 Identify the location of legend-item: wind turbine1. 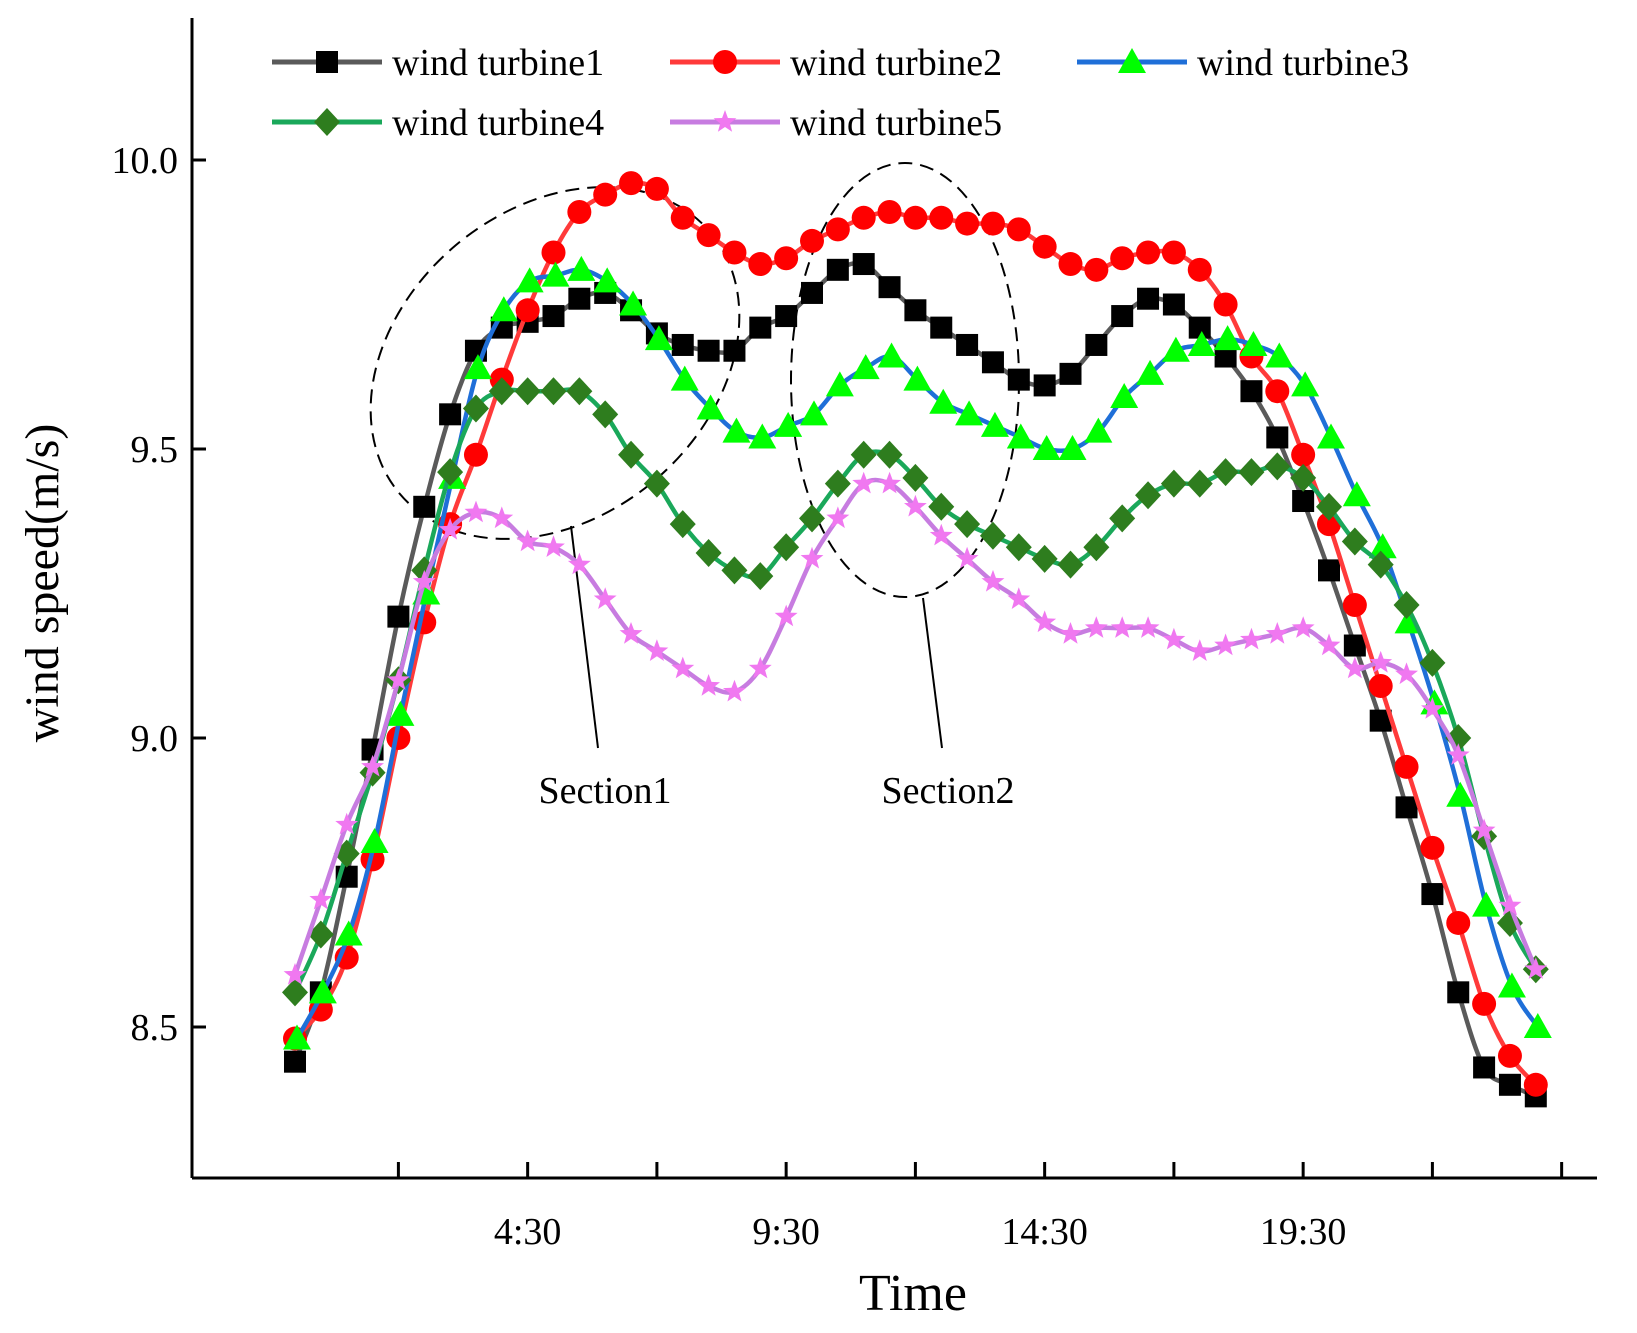
(438, 63).